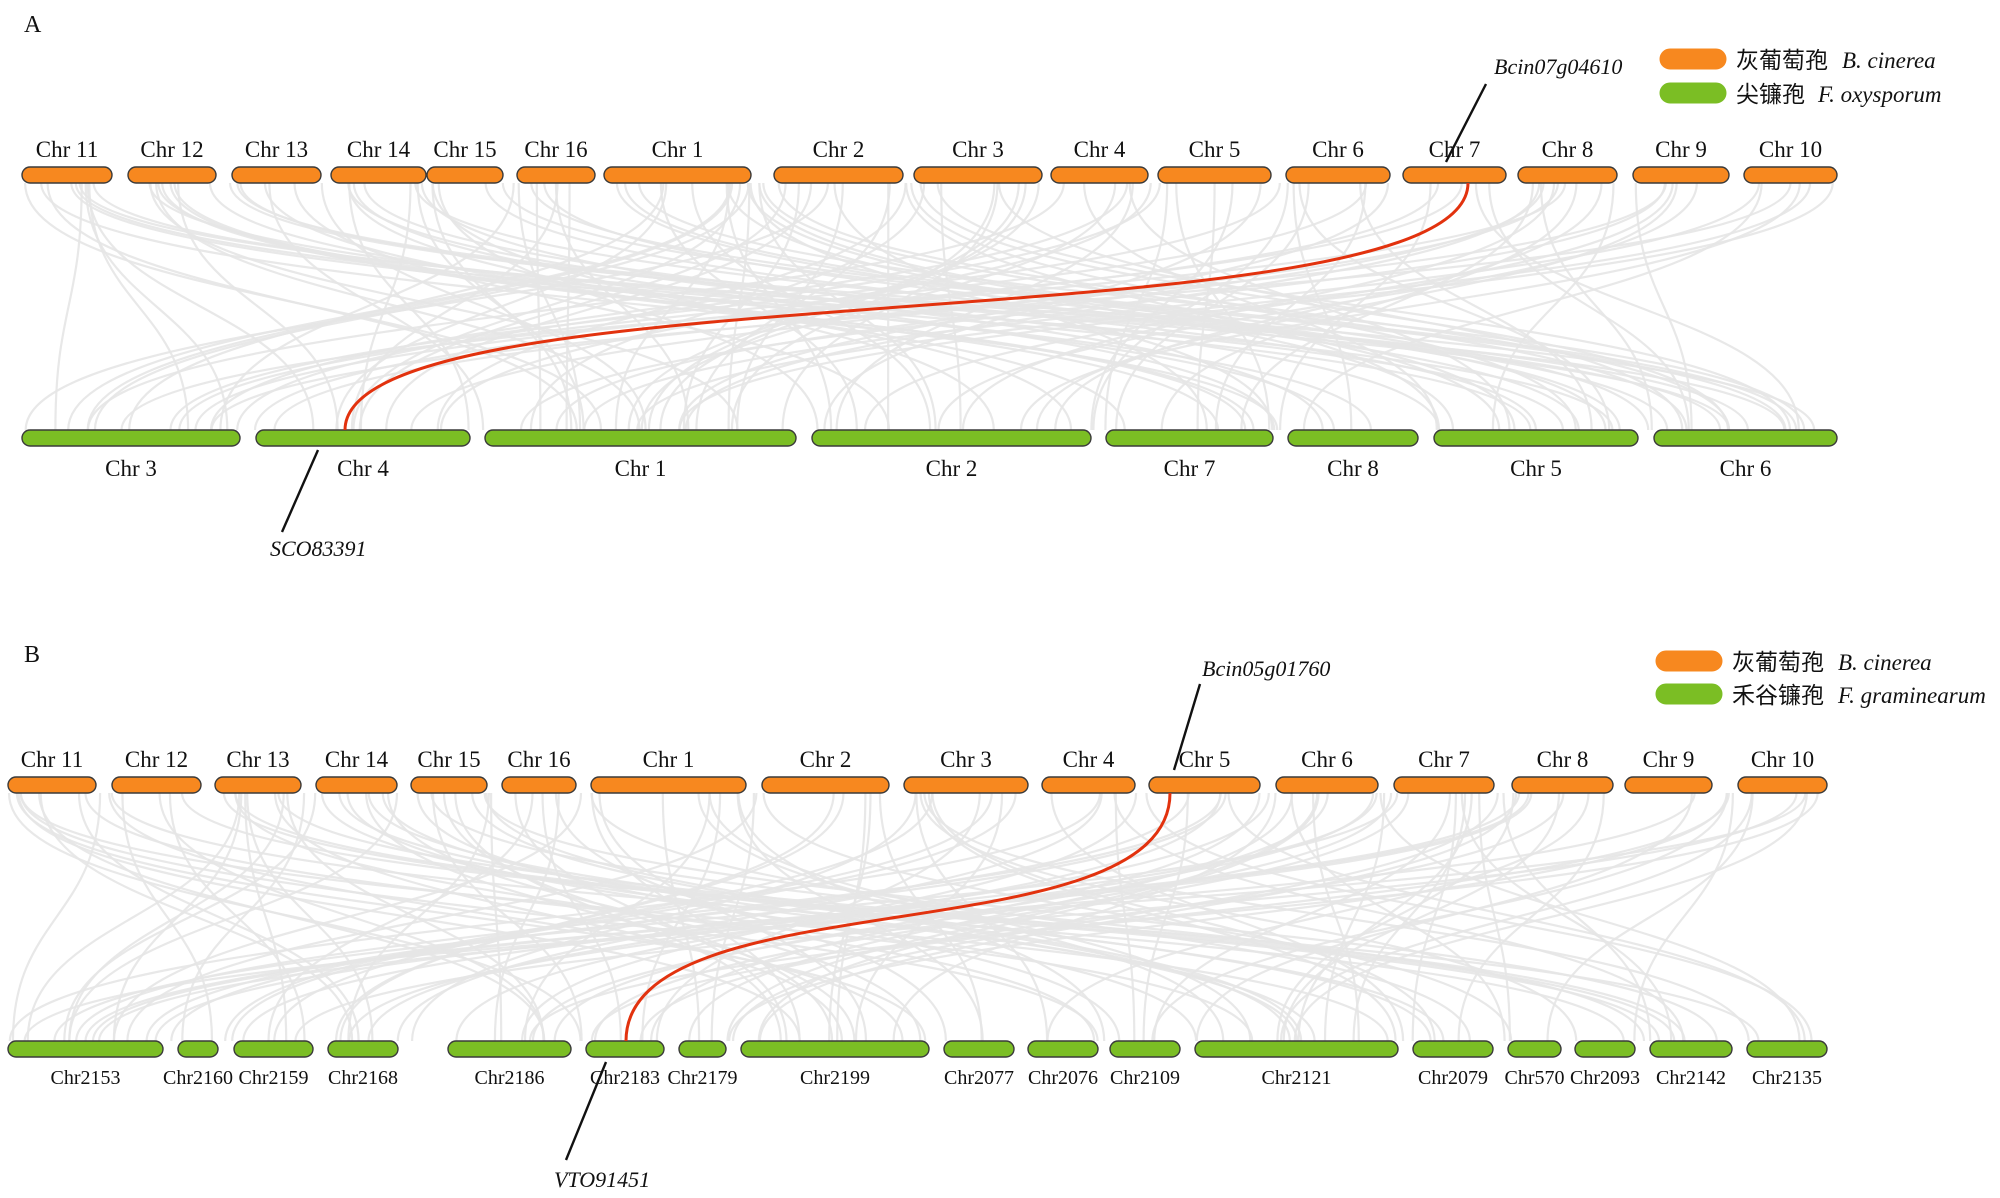 The image size is (2000, 1198). Describe the element at coordinates (300, 491) in the screenshot. I see `gene-pointer-line` at that location.